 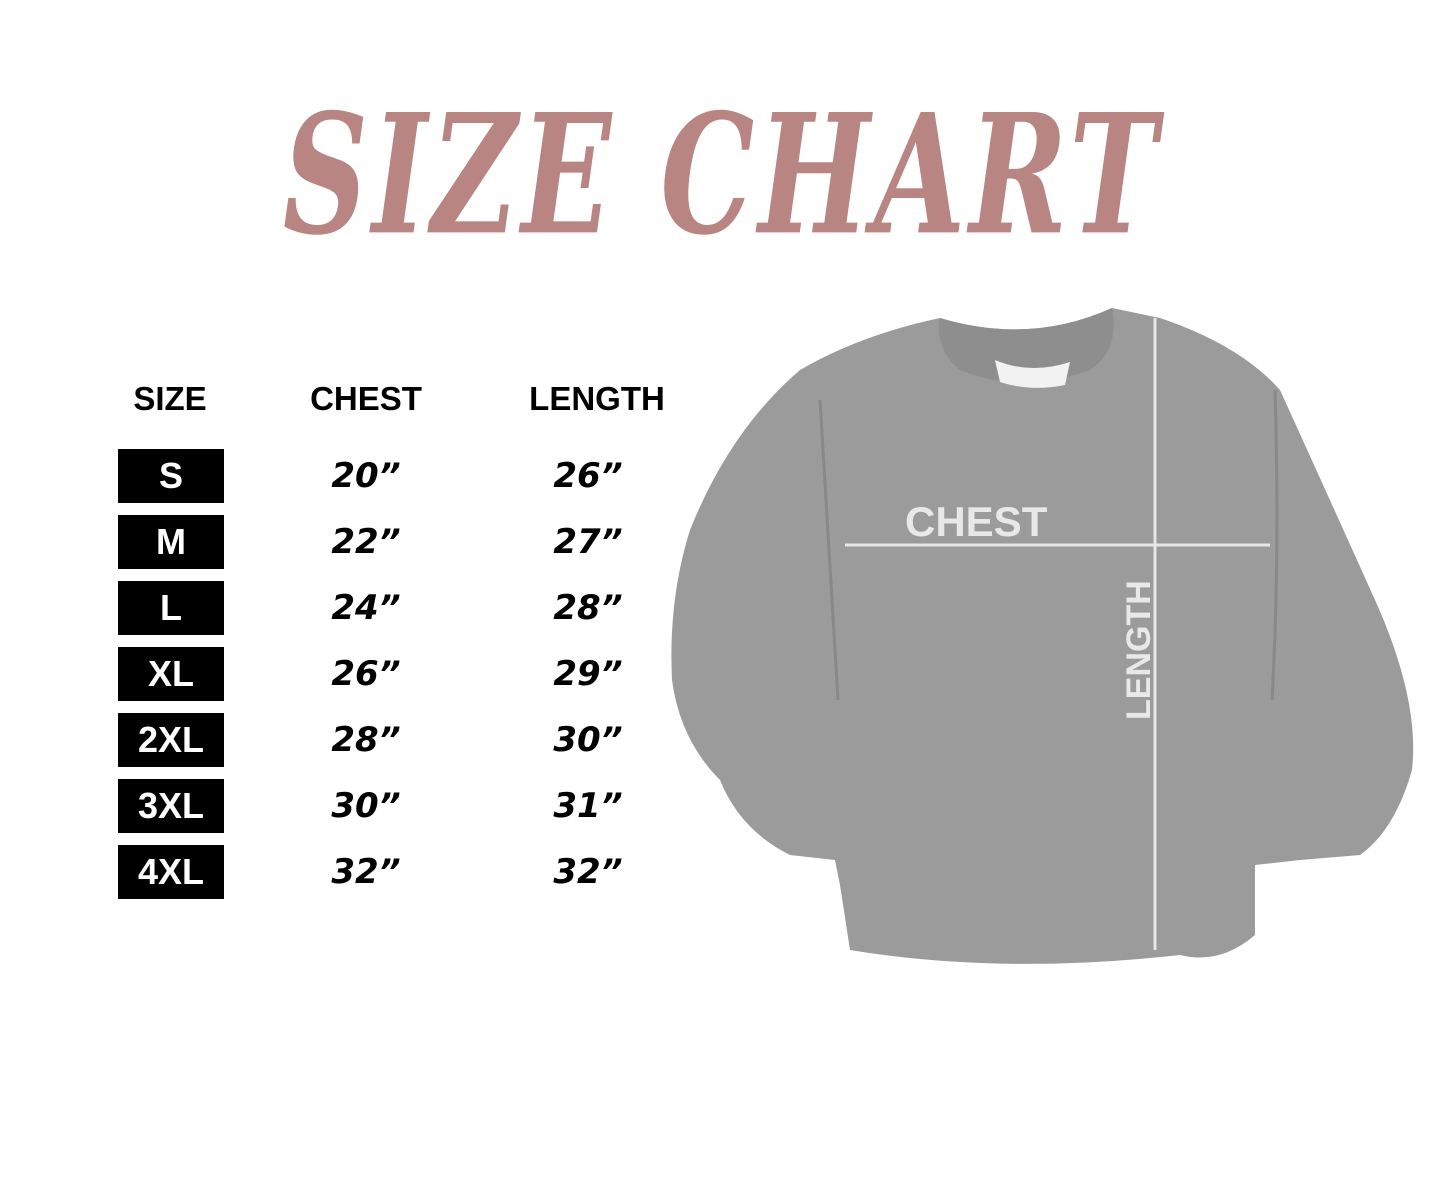 What do you see at coordinates (976, 521) in the screenshot?
I see `chest-label: CHEST` at bounding box center [976, 521].